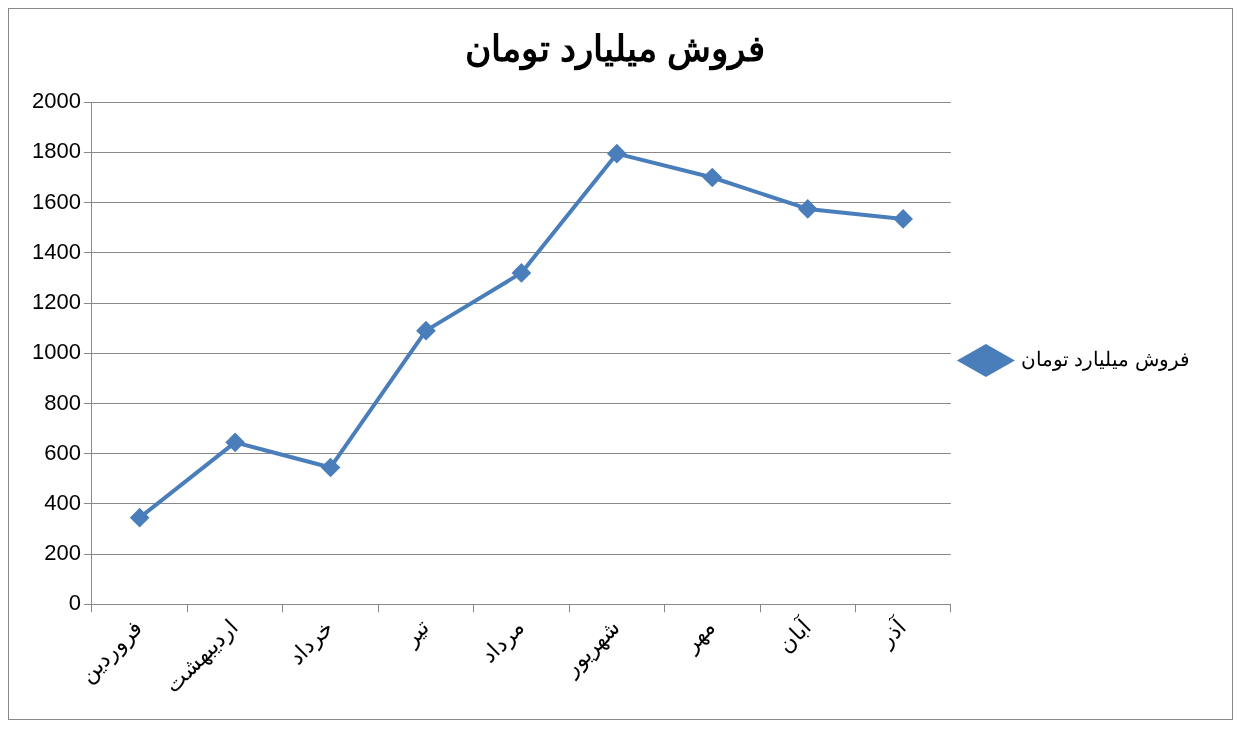 The image size is (1243, 731). I want to click on x-tick-label: خرداد, so click(311, 642).